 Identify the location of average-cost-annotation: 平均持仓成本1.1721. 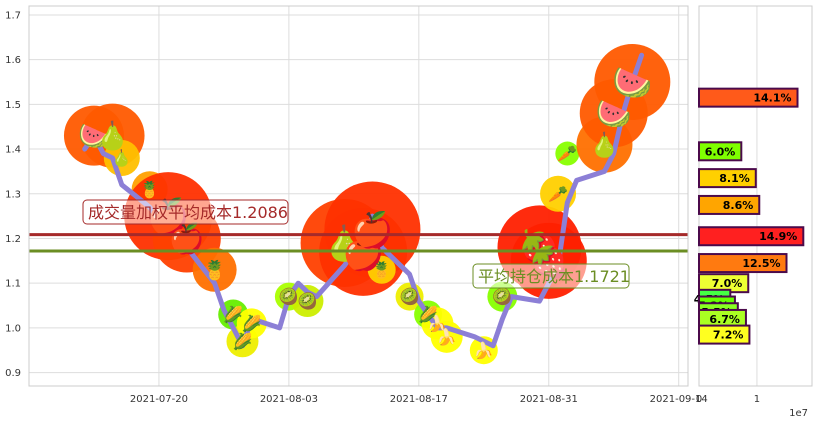
(551, 276).